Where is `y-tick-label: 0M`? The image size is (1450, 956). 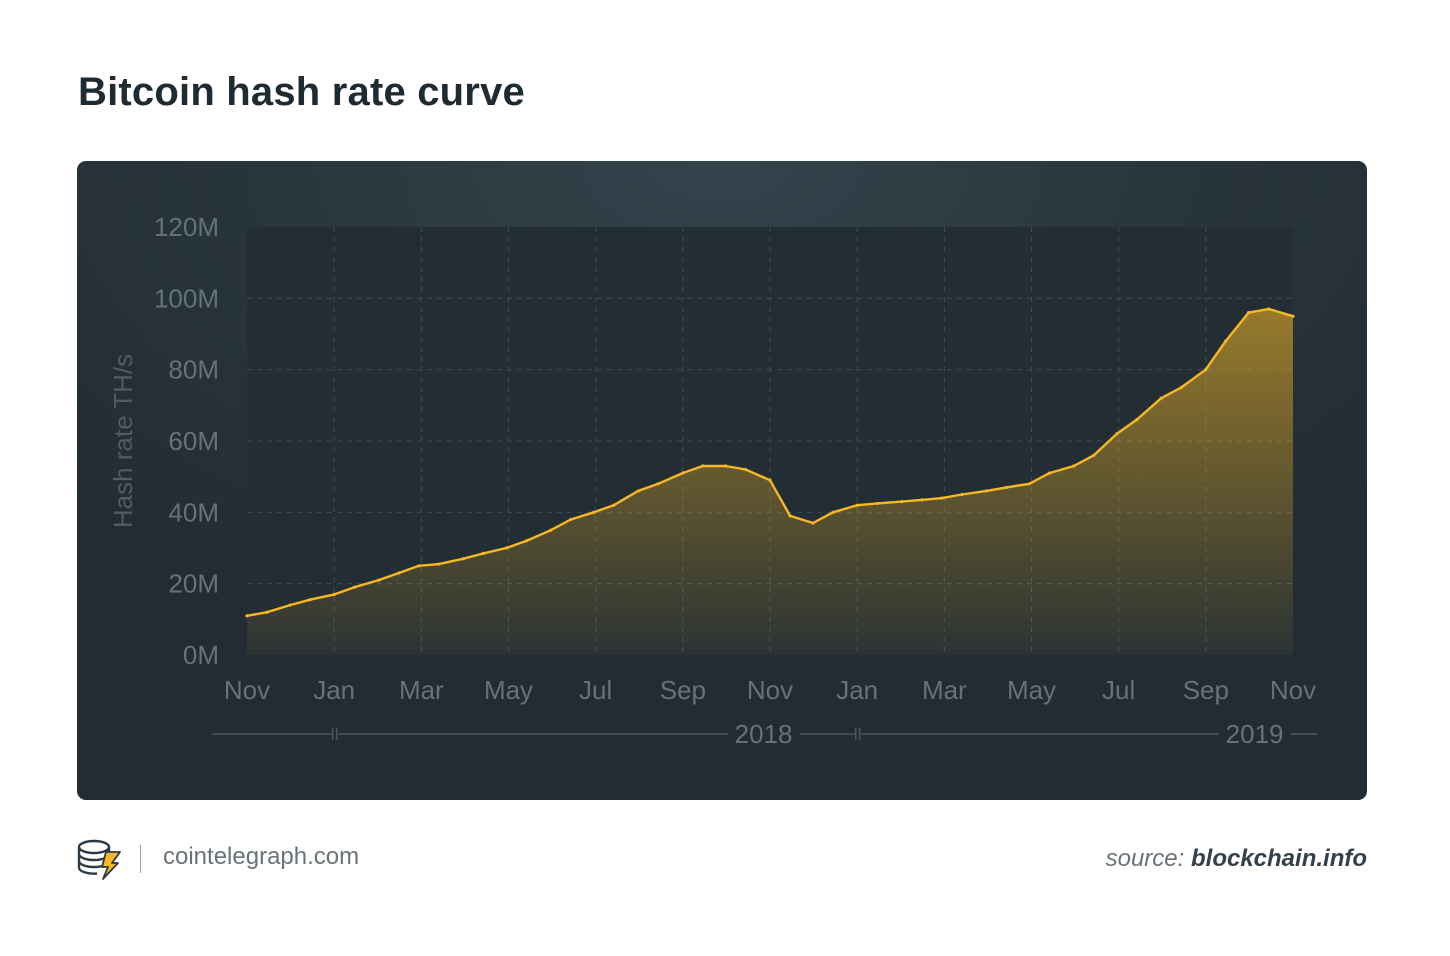
y-tick-label: 0M is located at coordinates (201, 655).